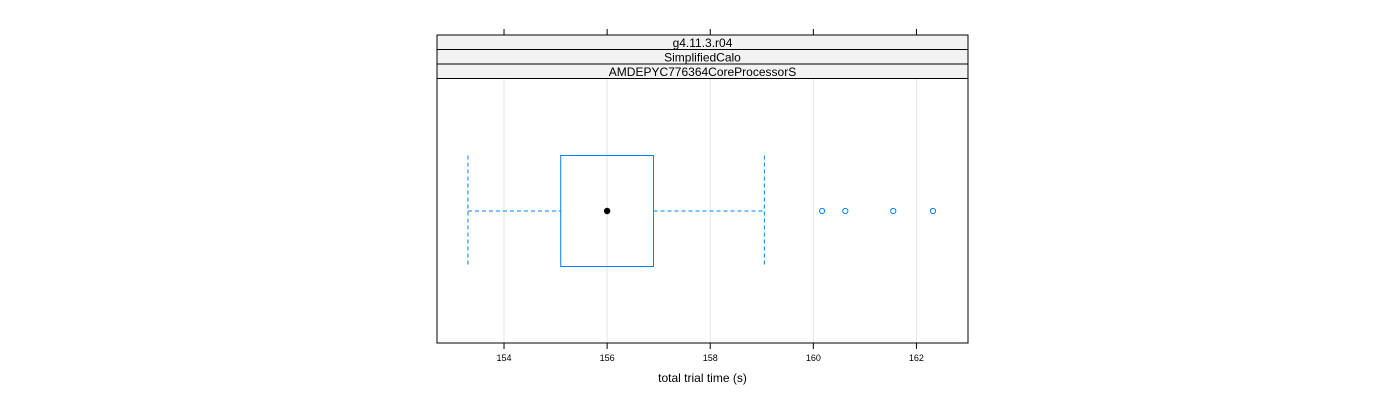  Describe the element at coordinates (710, 358) in the screenshot. I see `x-tick-label: 158` at that location.